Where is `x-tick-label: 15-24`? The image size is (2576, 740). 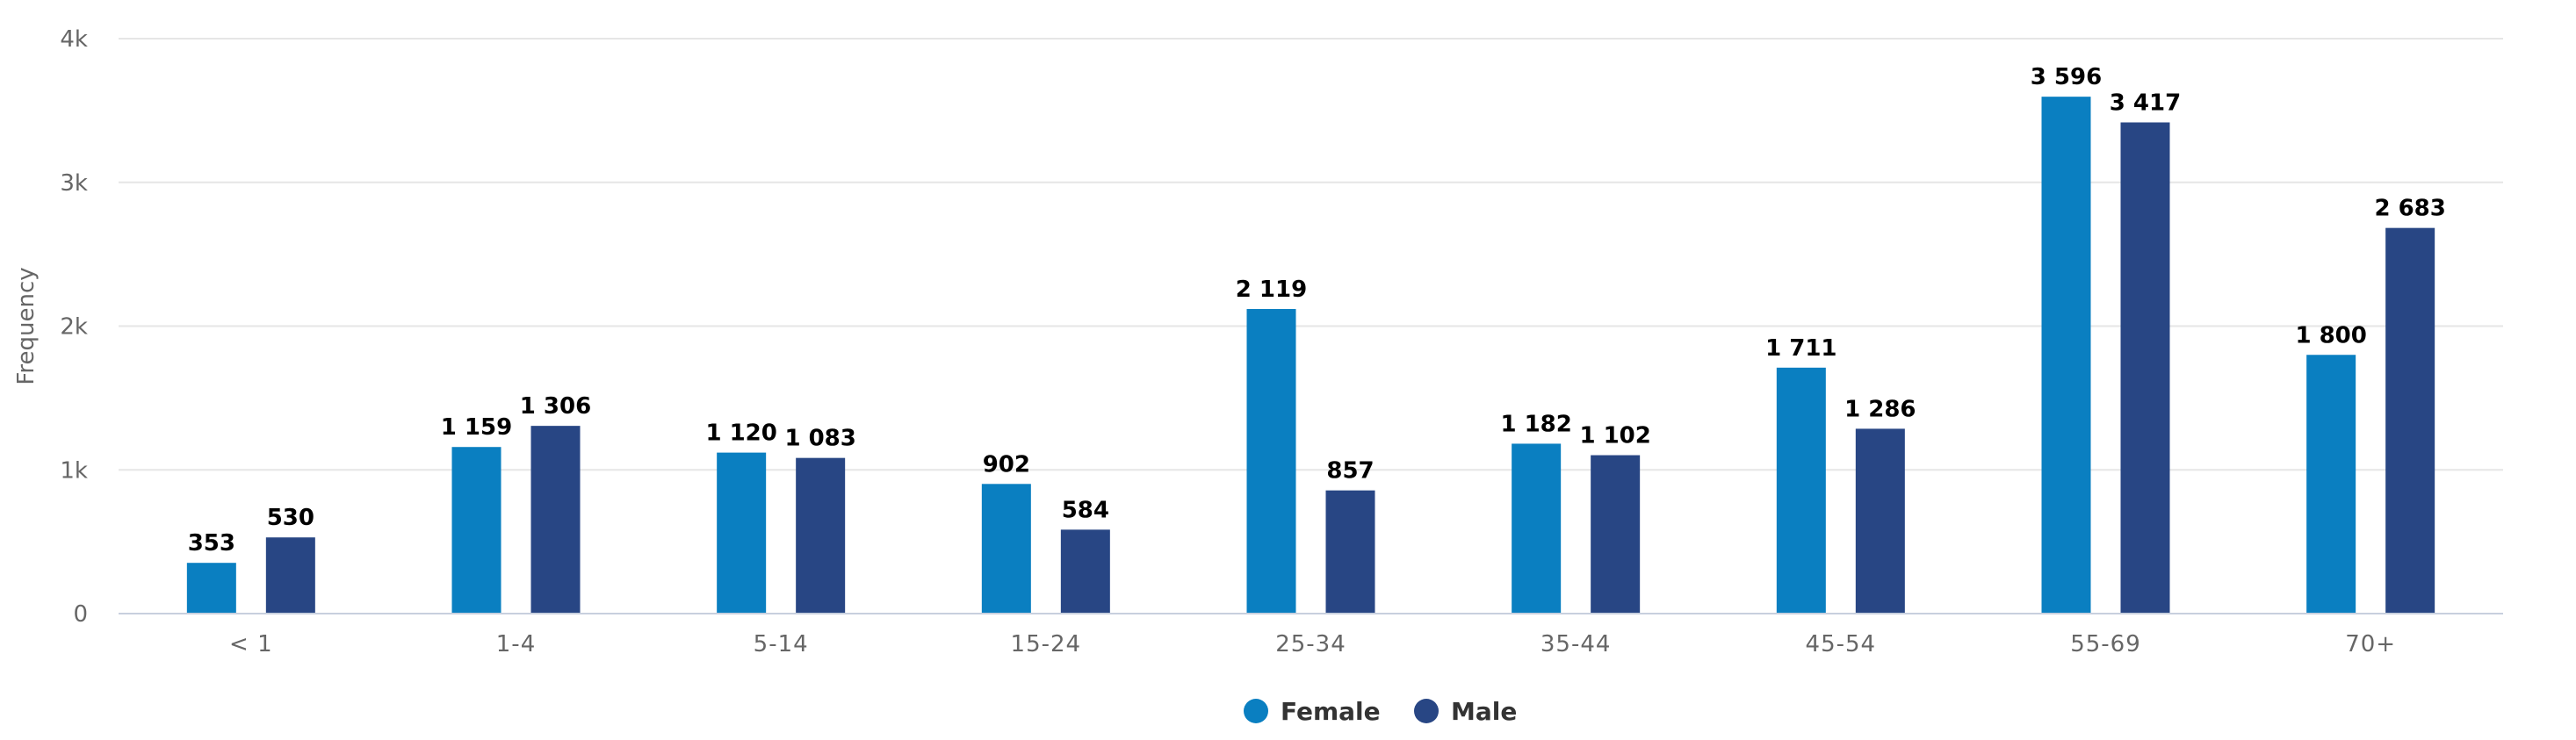
x-tick-label: 15-24 is located at coordinates (1046, 644).